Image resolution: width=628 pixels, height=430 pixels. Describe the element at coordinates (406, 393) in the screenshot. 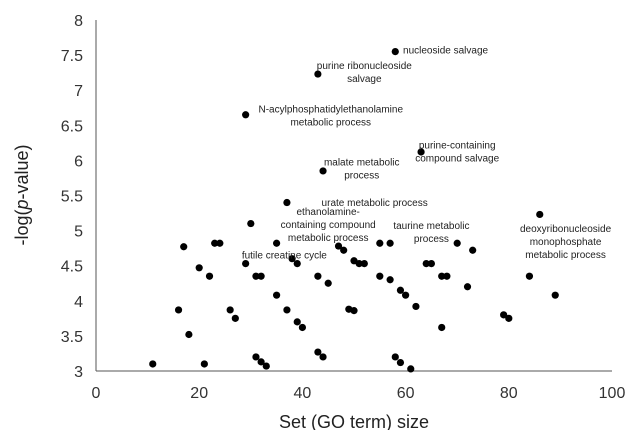

I see `x-tick-label: 60` at that location.